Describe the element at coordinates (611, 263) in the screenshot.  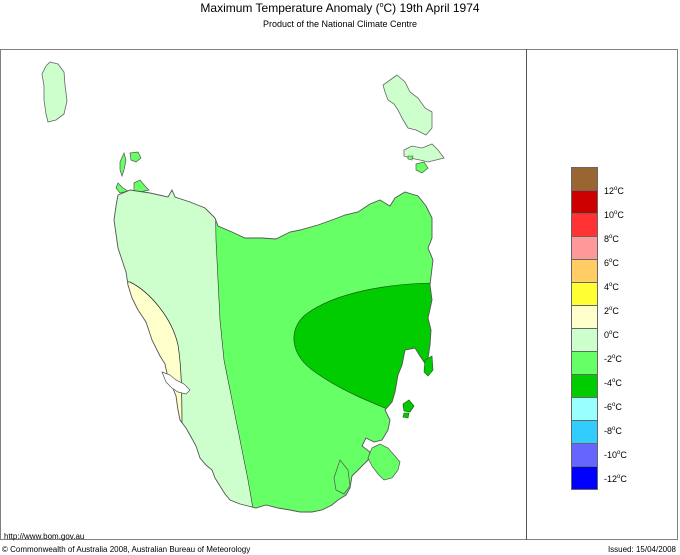
I see `legend-label-6: 6oC` at that location.